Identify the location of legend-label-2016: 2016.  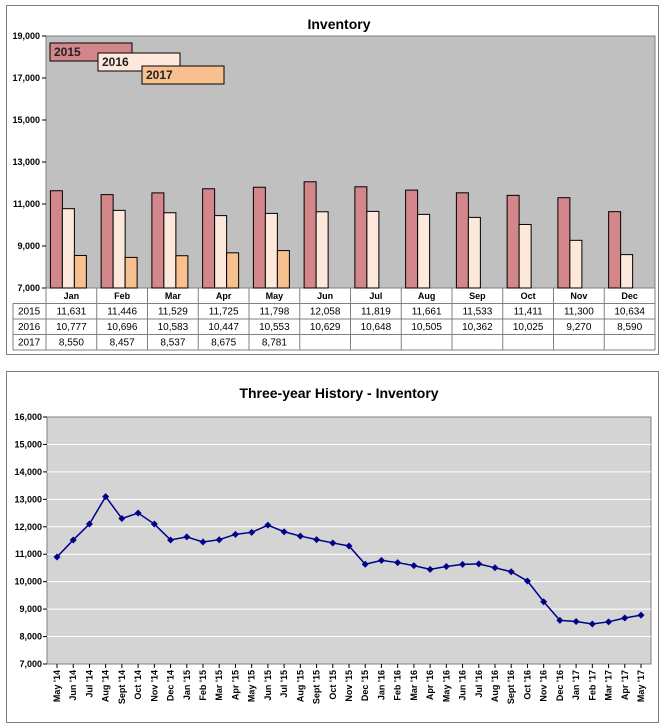
(115, 62).